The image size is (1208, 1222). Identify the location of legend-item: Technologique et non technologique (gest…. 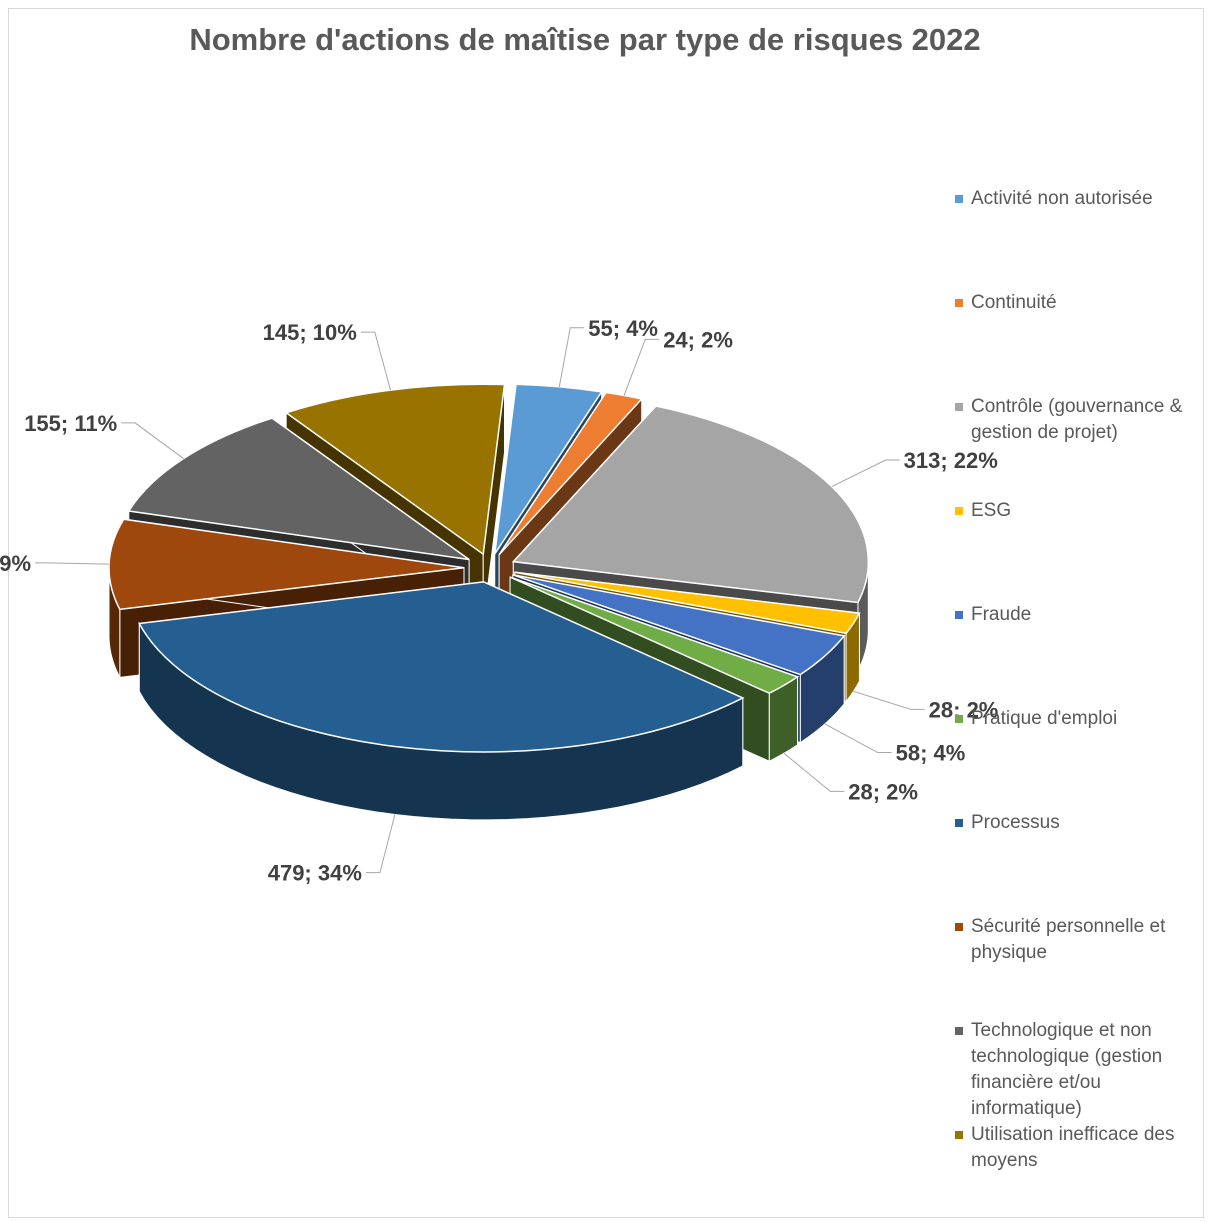
(1081, 1070).